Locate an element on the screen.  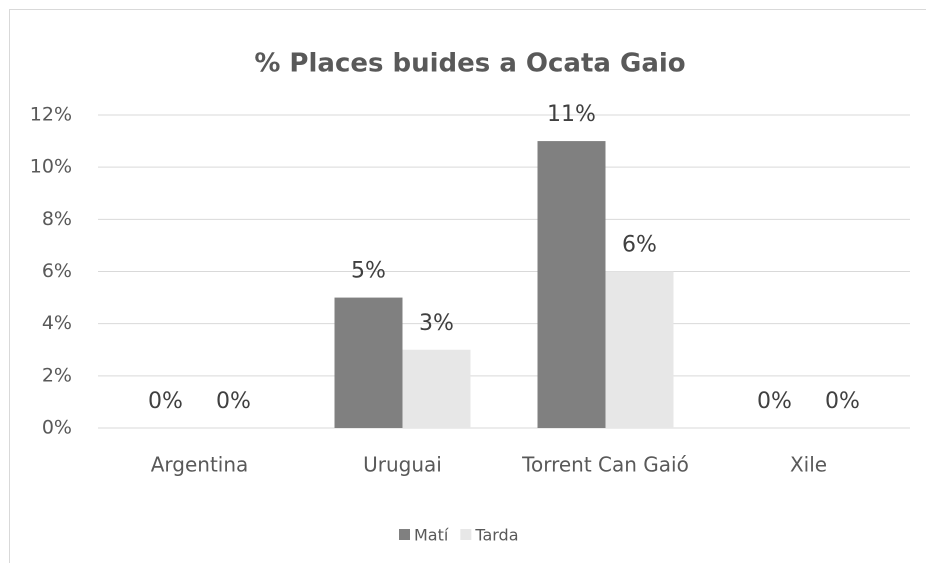
y-tick-label: 8% is located at coordinates (57, 219).